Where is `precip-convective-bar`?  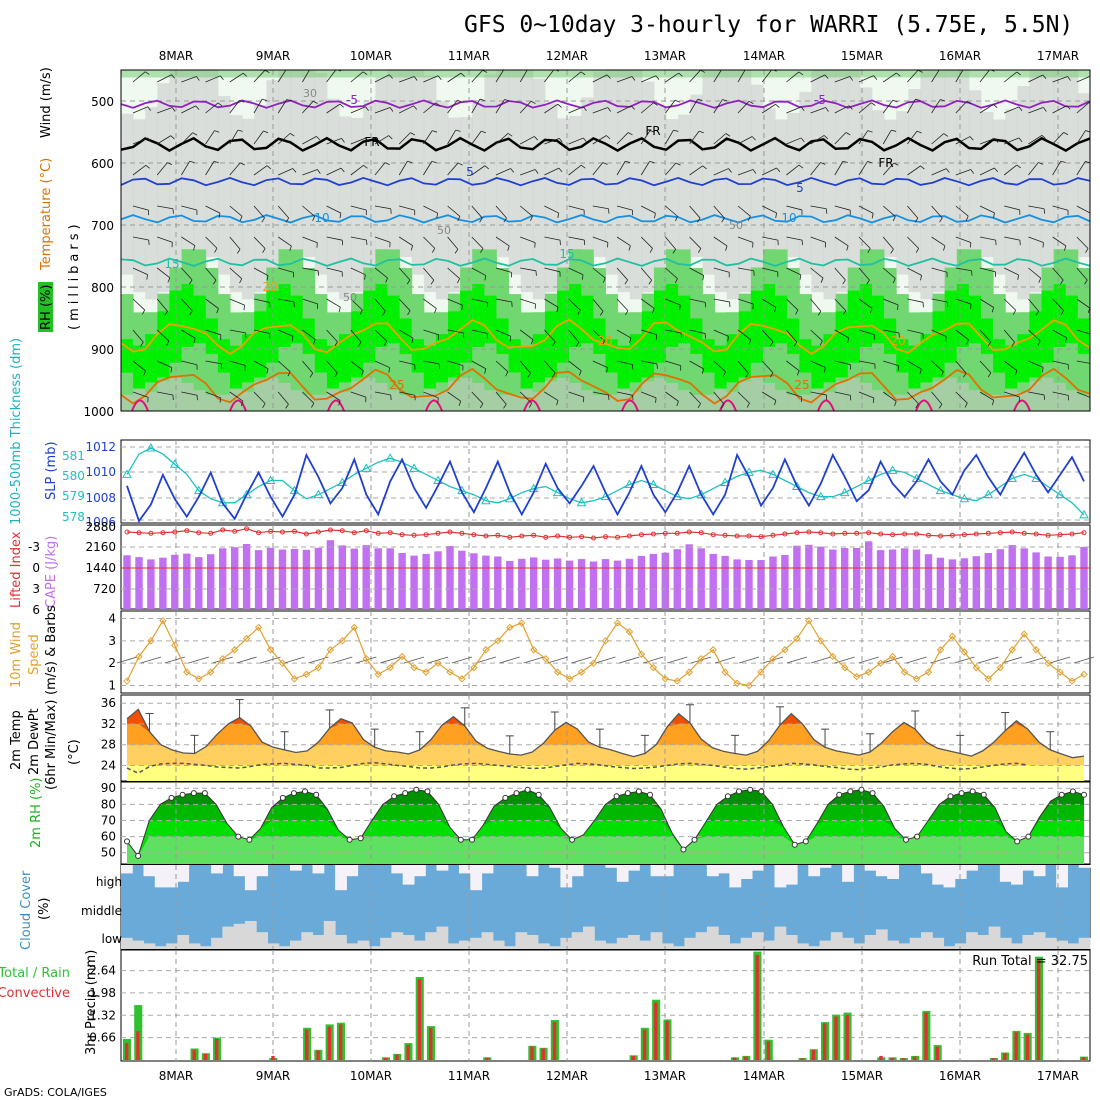 precip-convective-bar is located at coordinates (903, 1059).